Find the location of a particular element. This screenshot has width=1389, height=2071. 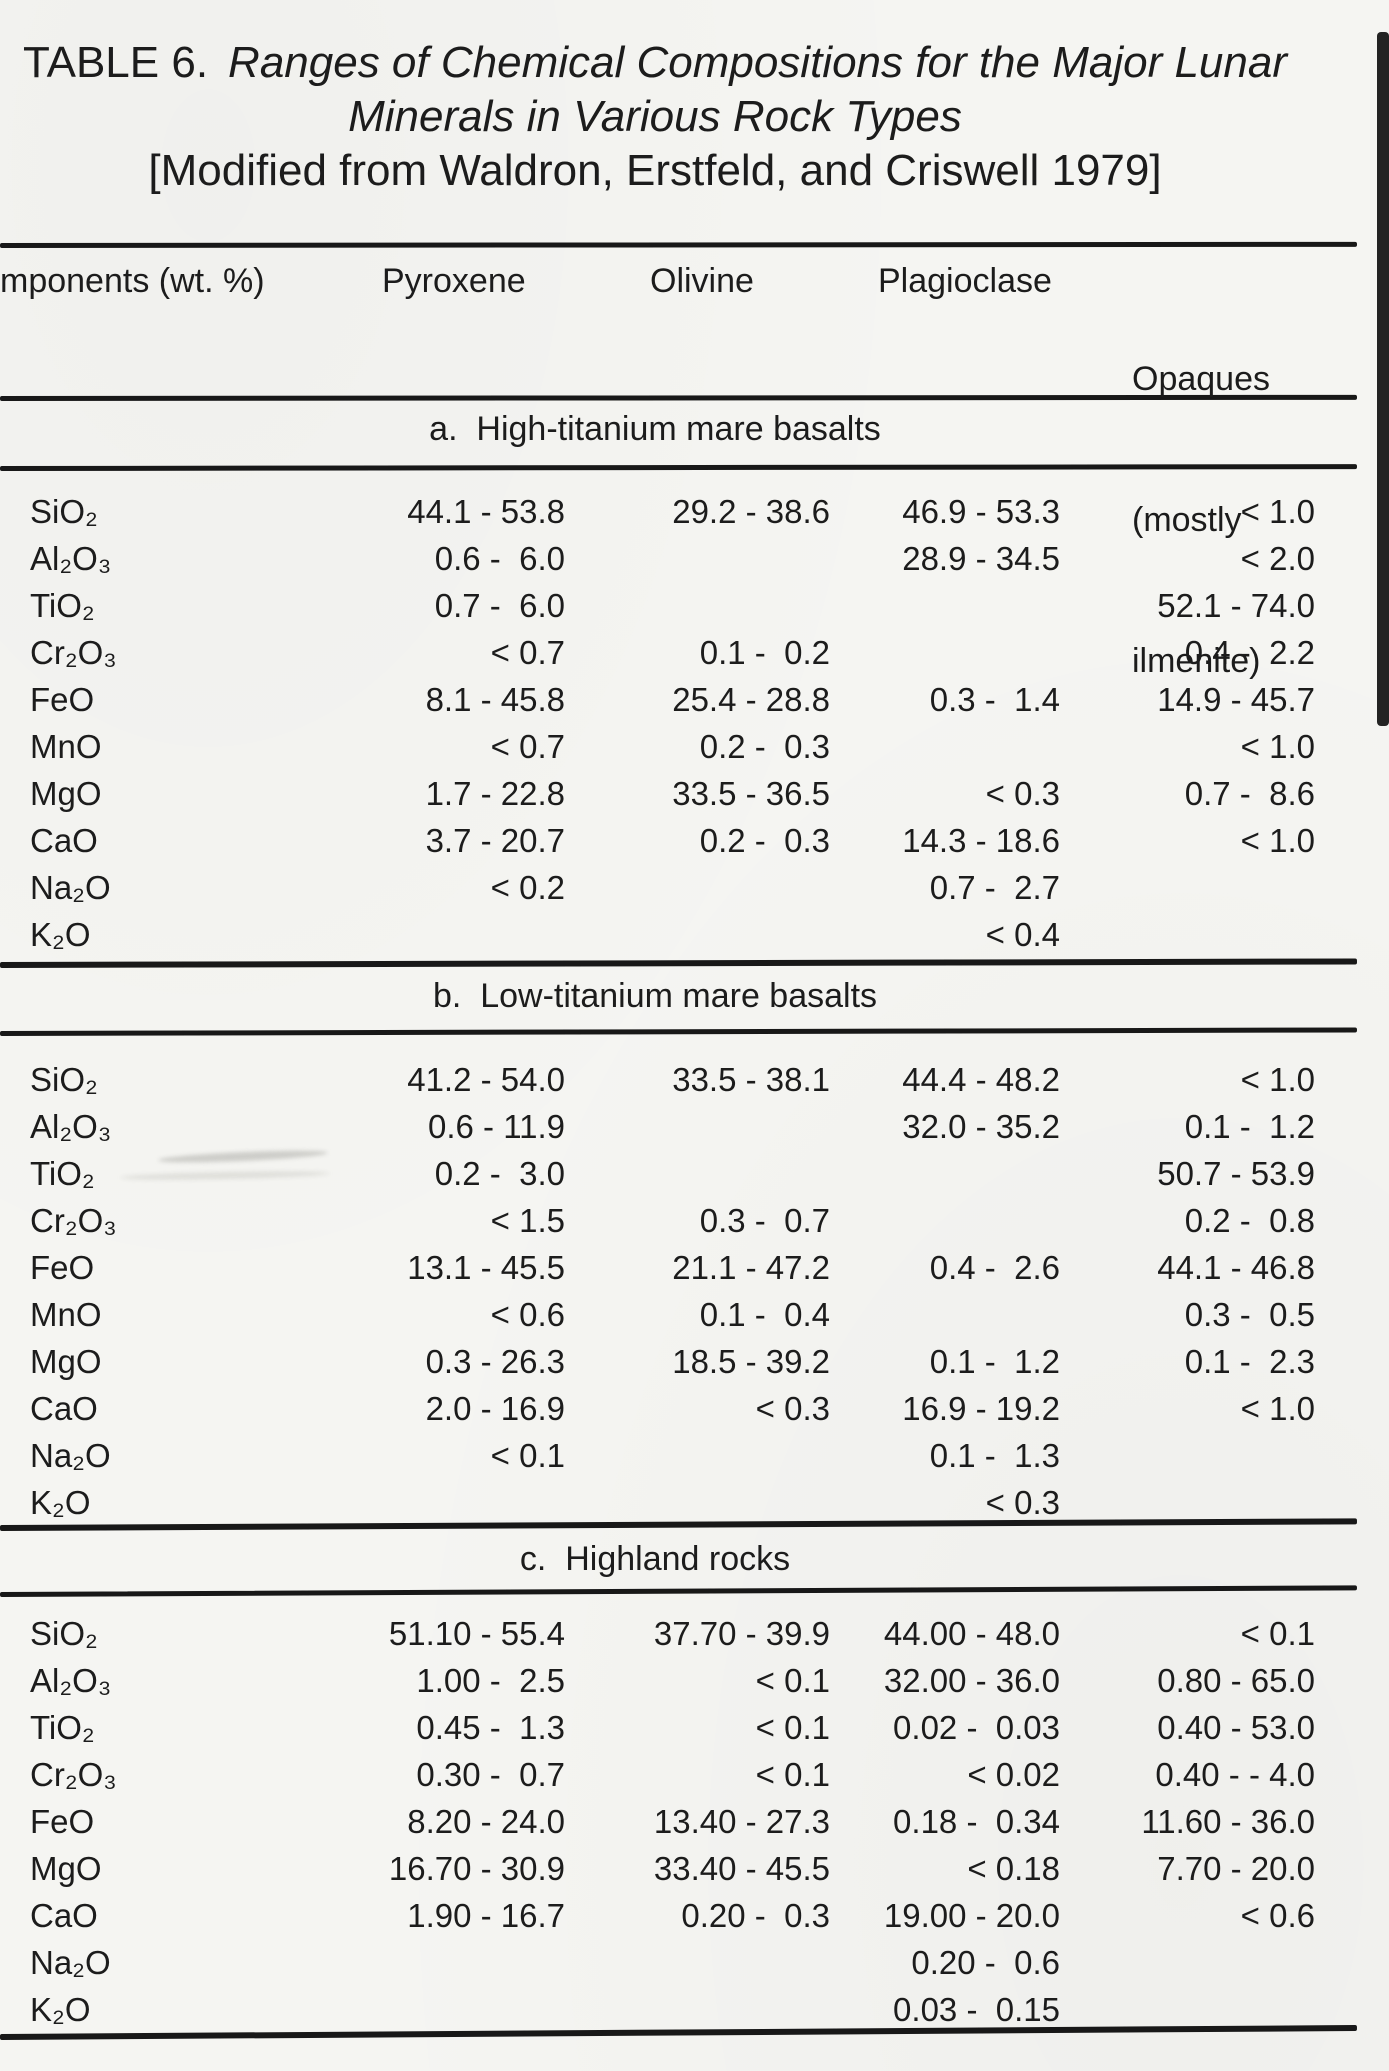

value-cell-olivine: 25.4 - 28.8 is located at coordinates (751, 699).